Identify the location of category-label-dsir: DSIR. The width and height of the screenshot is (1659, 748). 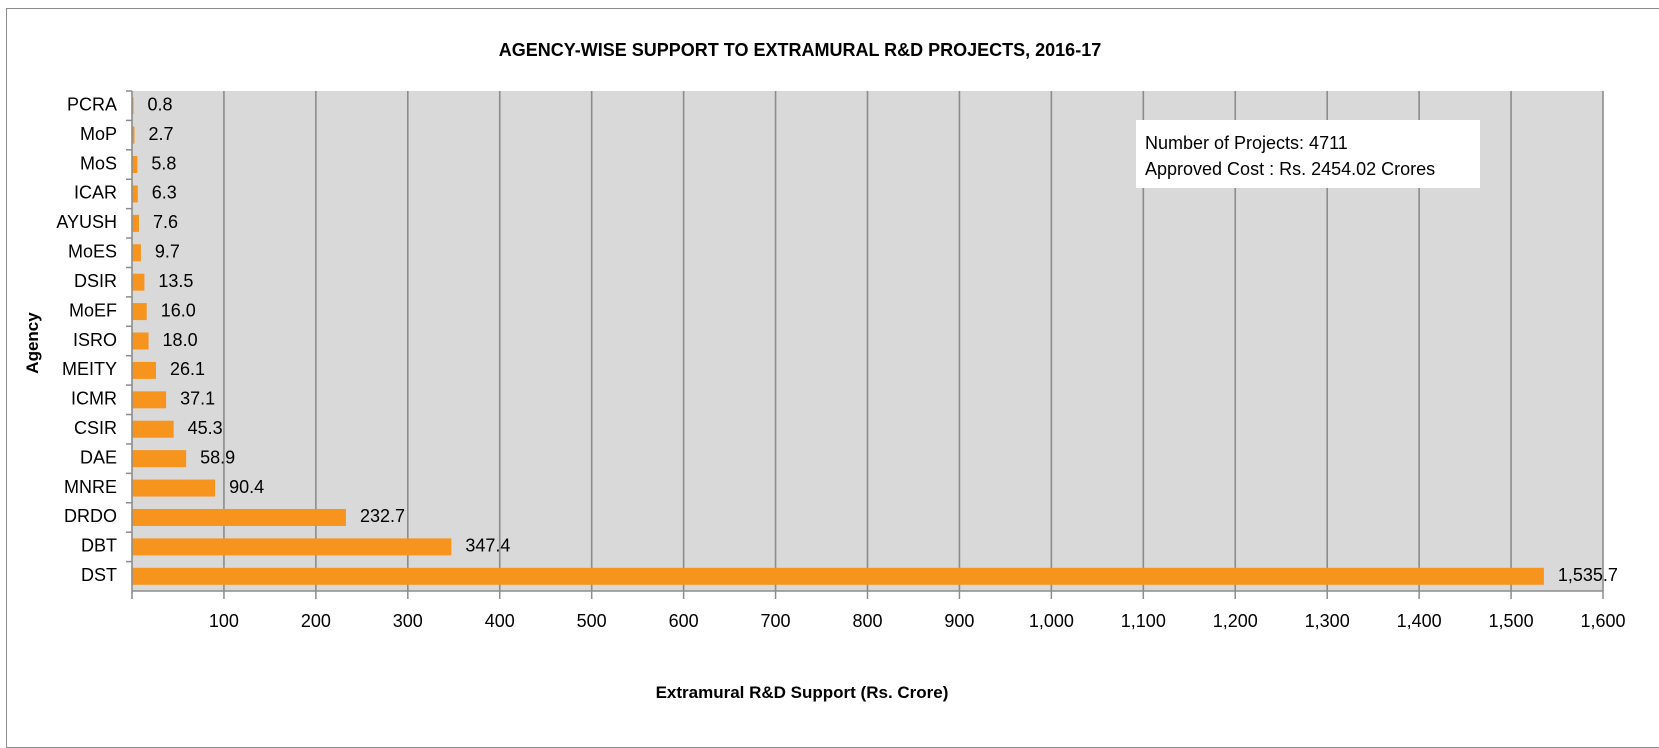
(95, 281).